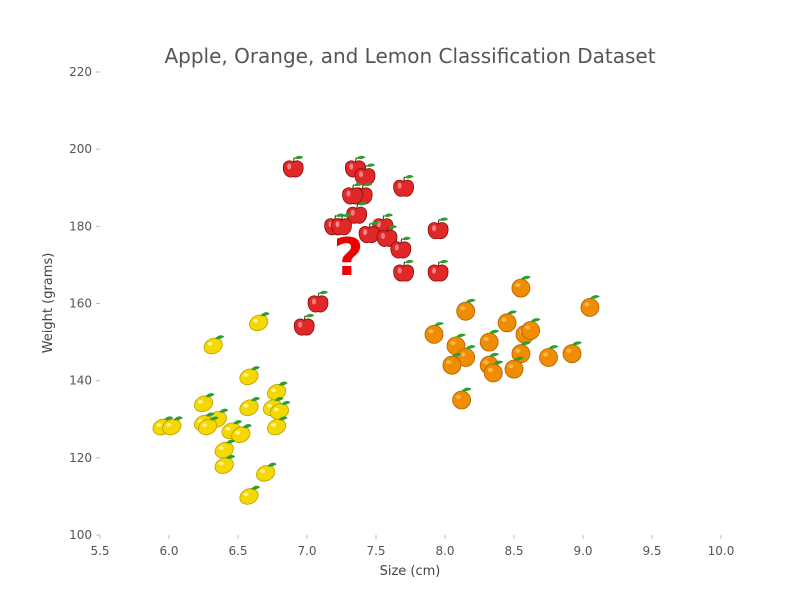  Describe the element at coordinates (348, 258) in the screenshot. I see `question-mark-annotation: ?` at that location.